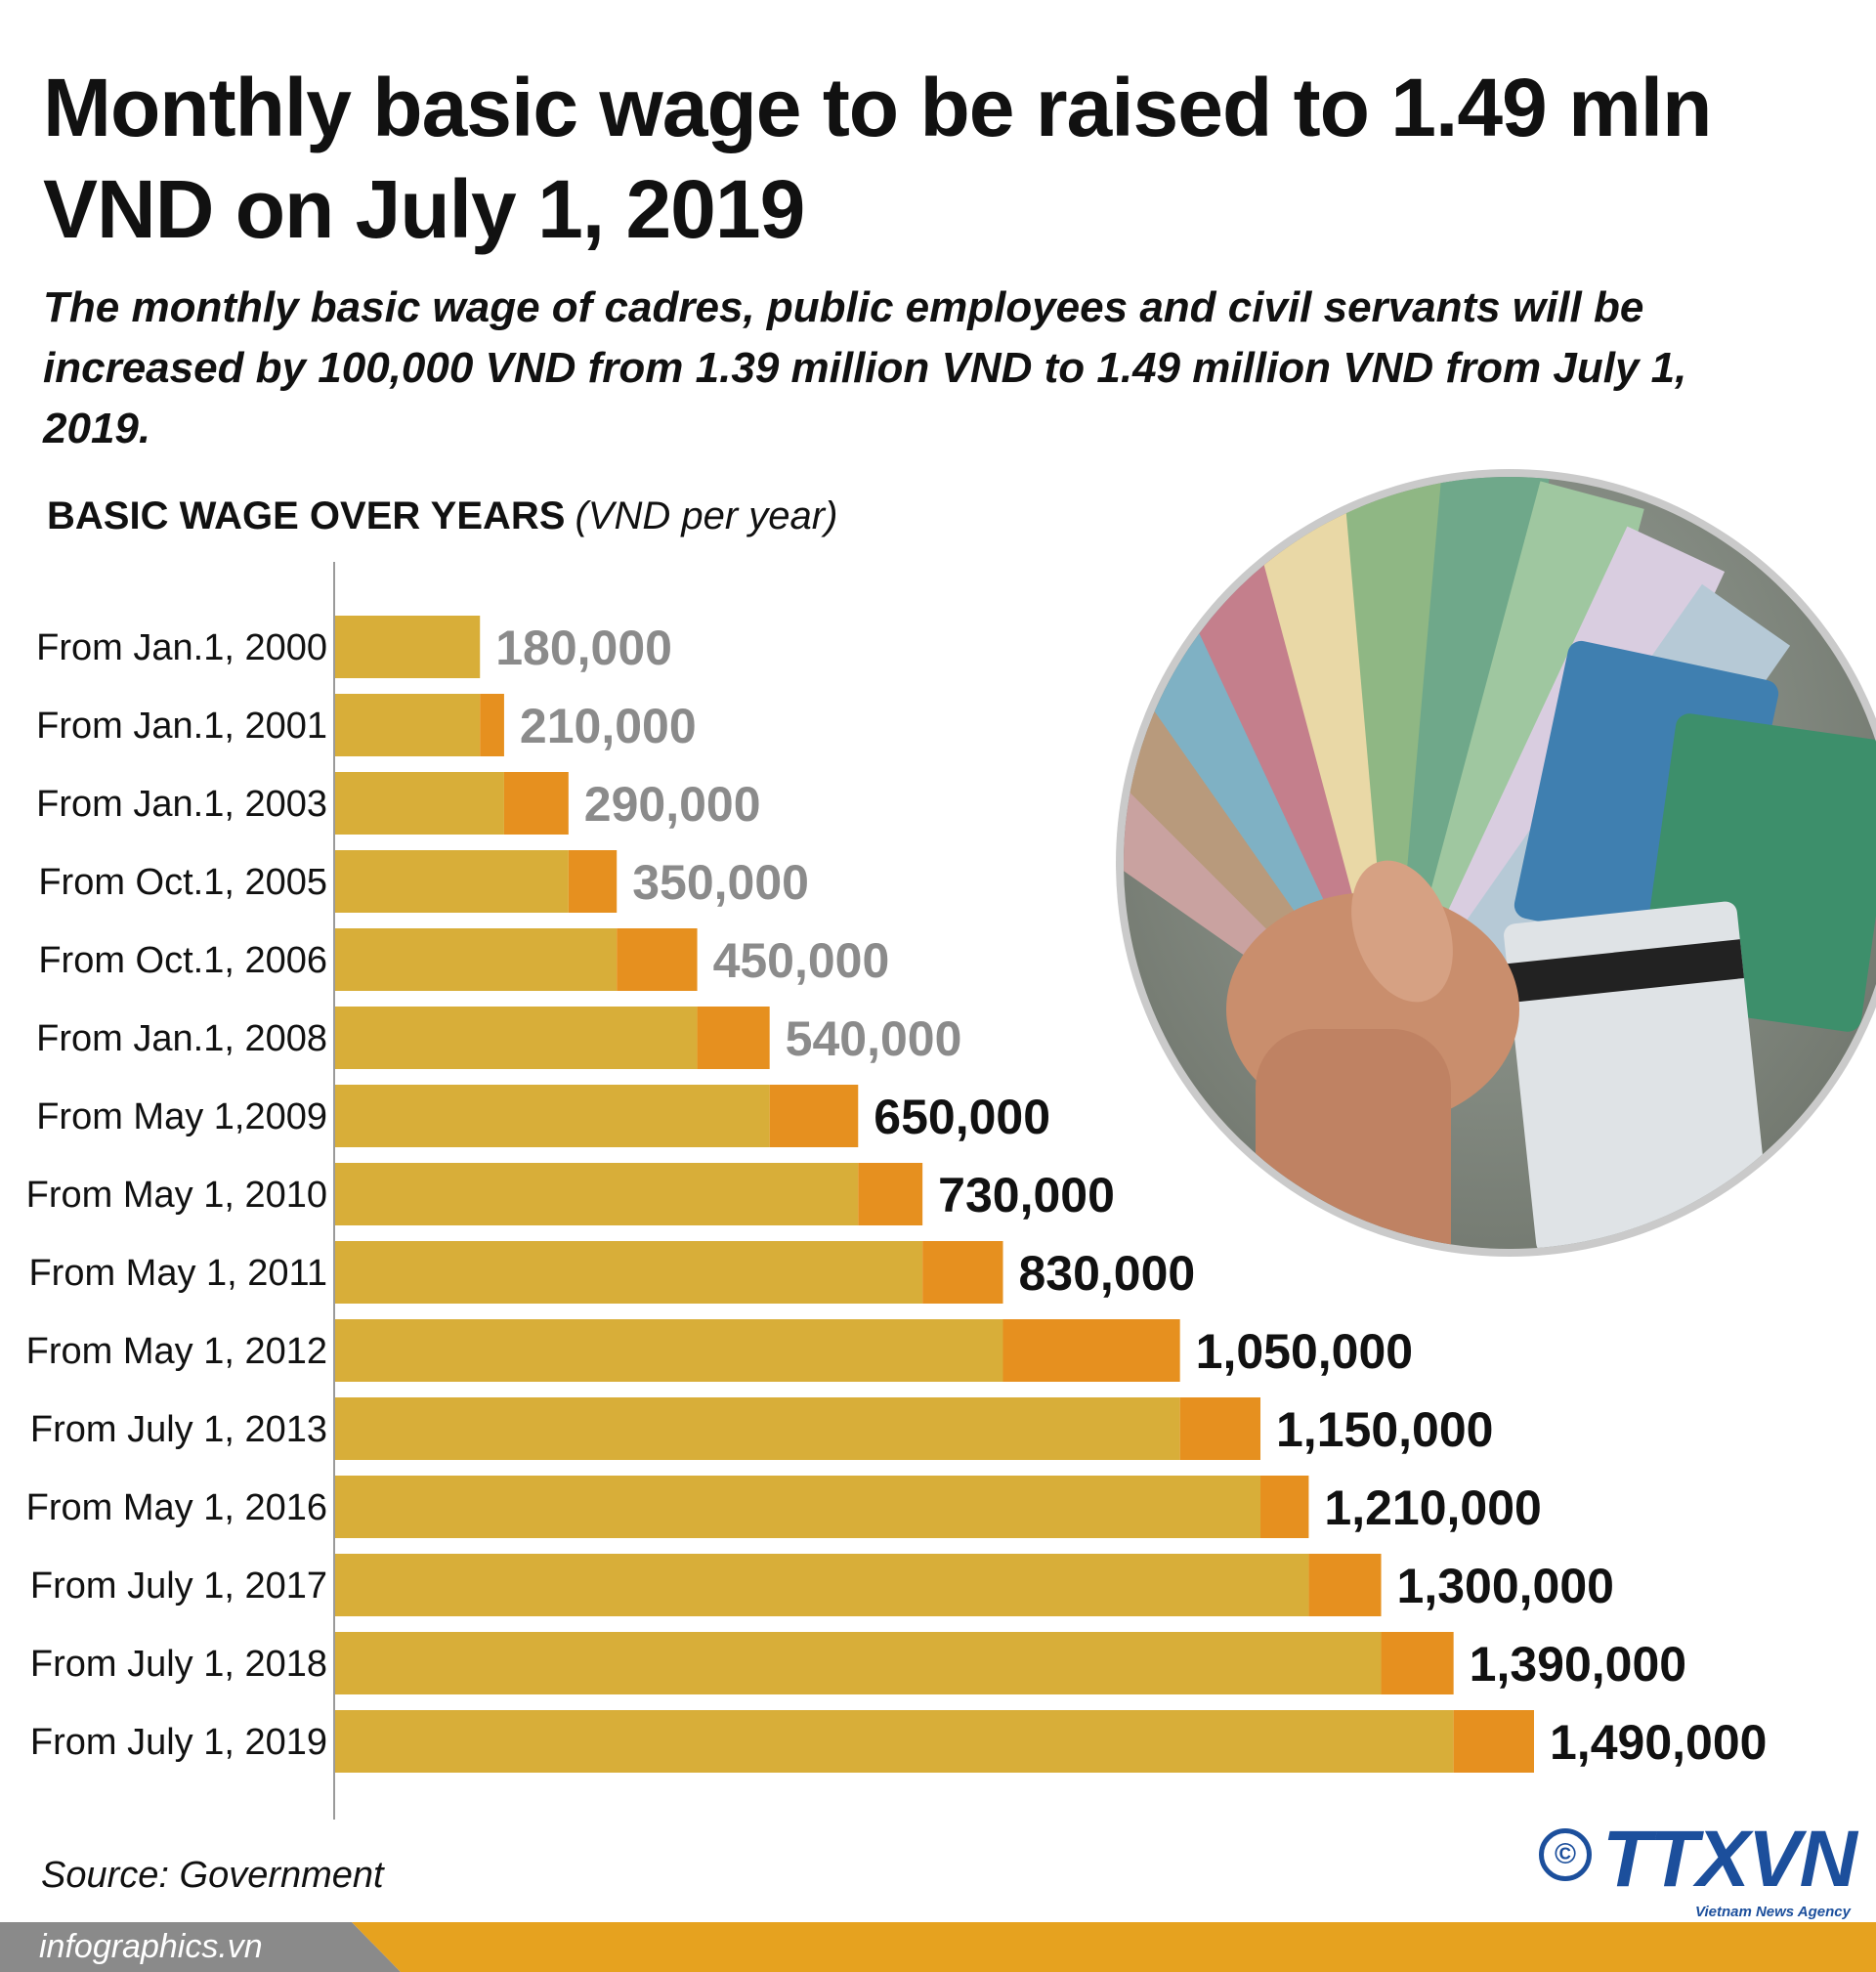  Describe the element at coordinates (706, 515) in the screenshot. I see `chart-unit-label: (VND per year)` at that location.